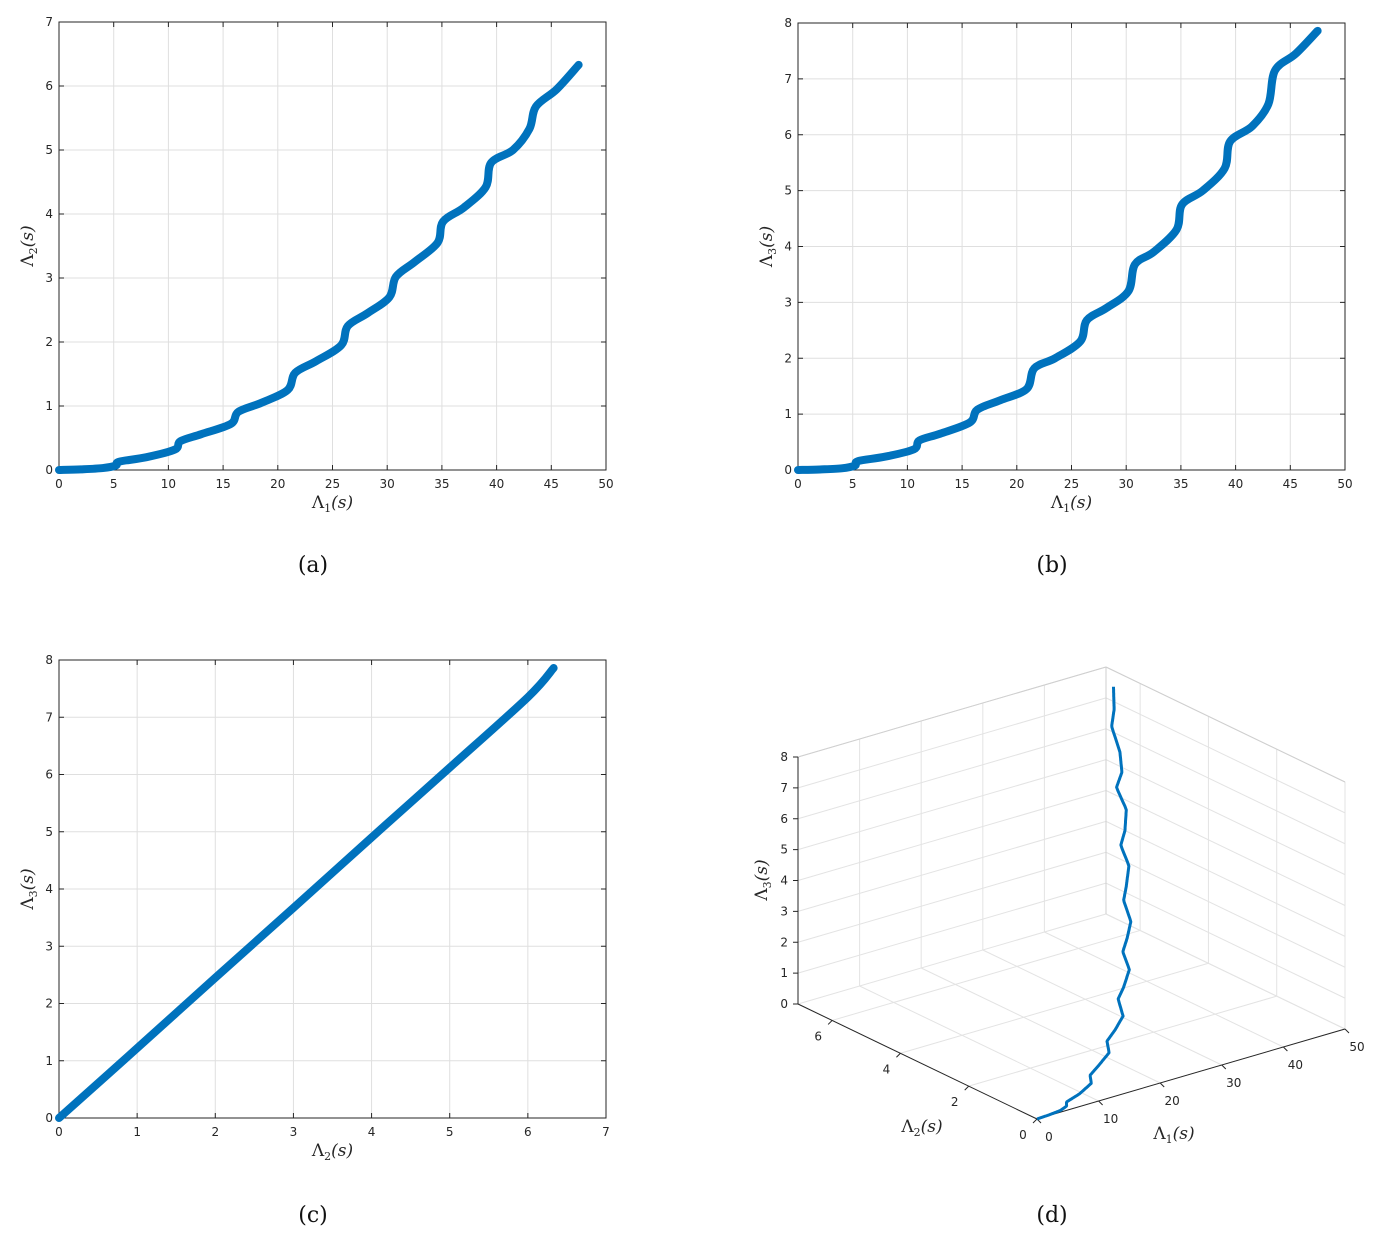 The height and width of the screenshot is (1245, 1392). I want to click on y-tick-label: 8, so click(49, 660).